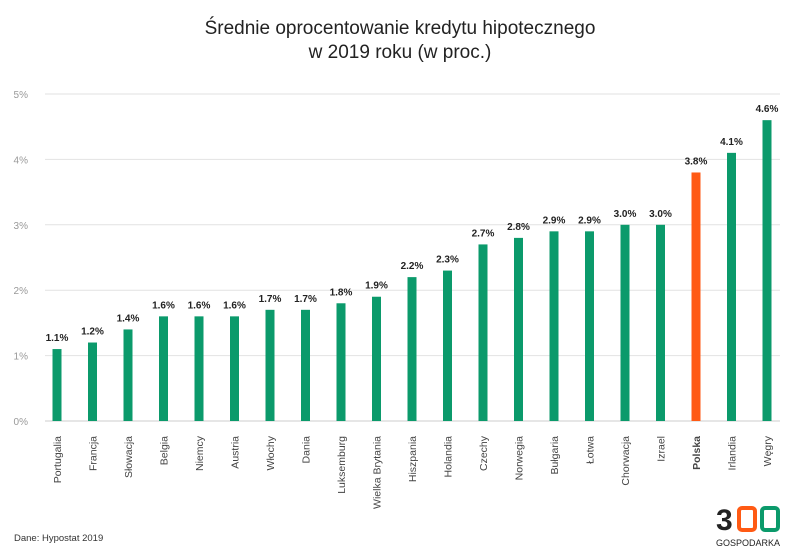  I want to click on logo-zero-orange, so click(747, 519).